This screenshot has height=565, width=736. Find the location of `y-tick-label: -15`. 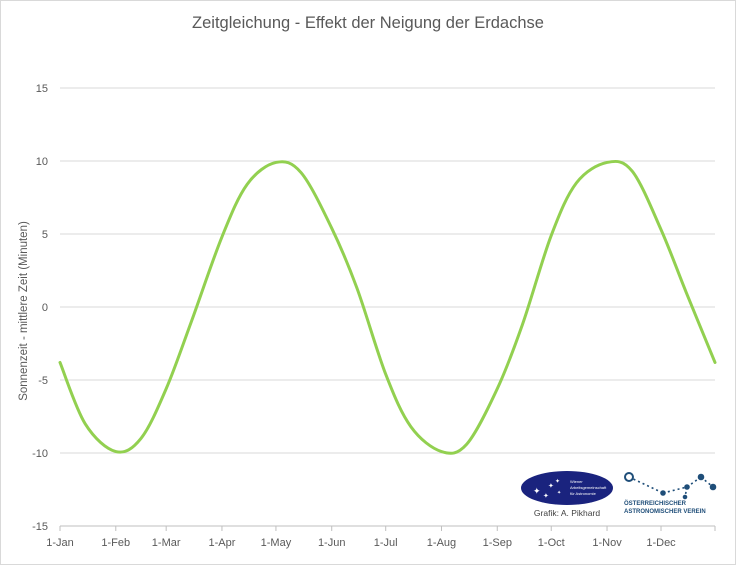

y-tick-label: -15 is located at coordinates (40, 527).